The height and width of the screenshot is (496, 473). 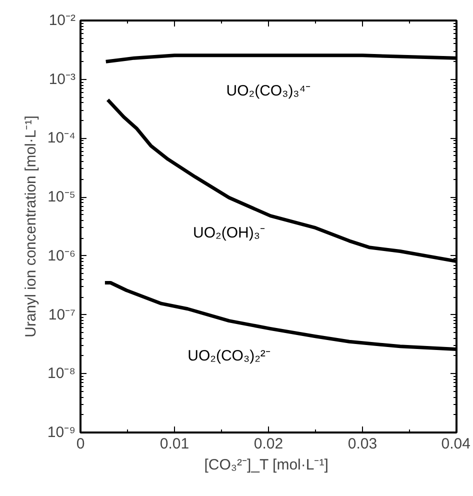 What do you see at coordinates (268, 91) in the screenshot?
I see `series-label: UO₂(CO₃)₃⁴⁻` at bounding box center [268, 91].